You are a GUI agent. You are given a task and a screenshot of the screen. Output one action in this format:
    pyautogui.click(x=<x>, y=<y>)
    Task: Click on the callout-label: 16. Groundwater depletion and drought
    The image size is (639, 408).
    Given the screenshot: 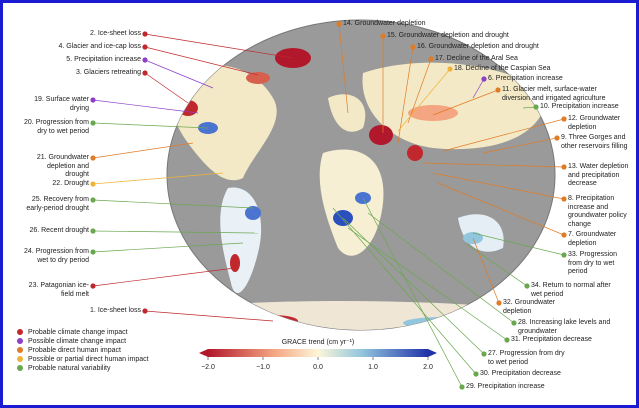 What is the action you would take?
    pyautogui.click(x=478, y=46)
    